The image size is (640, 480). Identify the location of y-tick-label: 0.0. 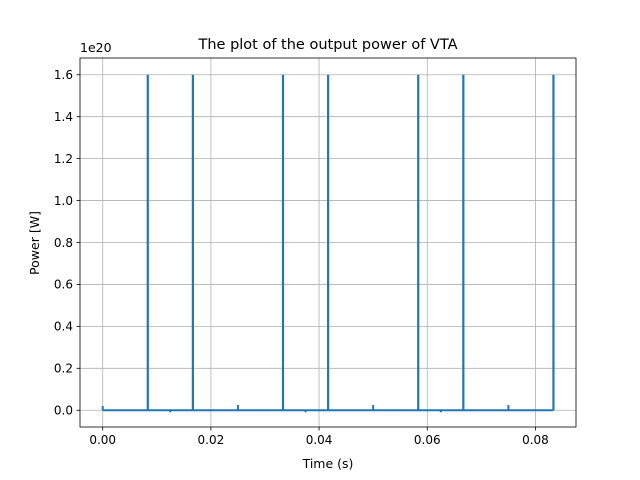
(63, 411).